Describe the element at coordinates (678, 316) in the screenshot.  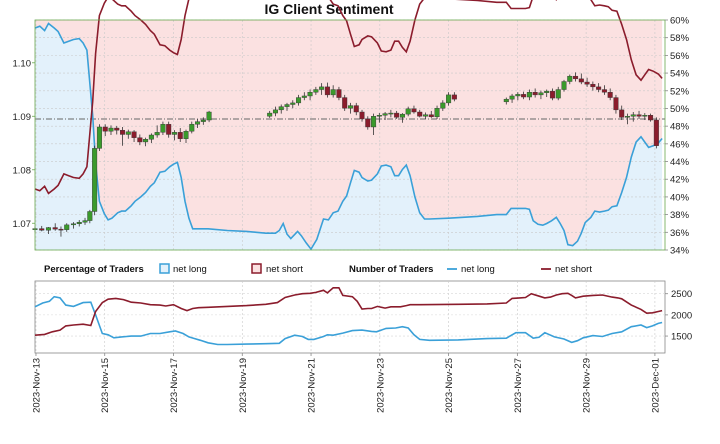
I see `traders-axis: 1500 2000 2500` at that location.